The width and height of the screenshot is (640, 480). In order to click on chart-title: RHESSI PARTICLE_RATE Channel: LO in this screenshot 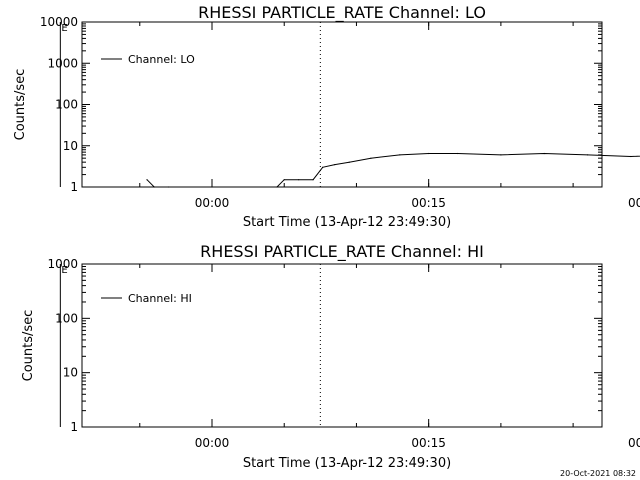, I will do `click(342, 13)`.